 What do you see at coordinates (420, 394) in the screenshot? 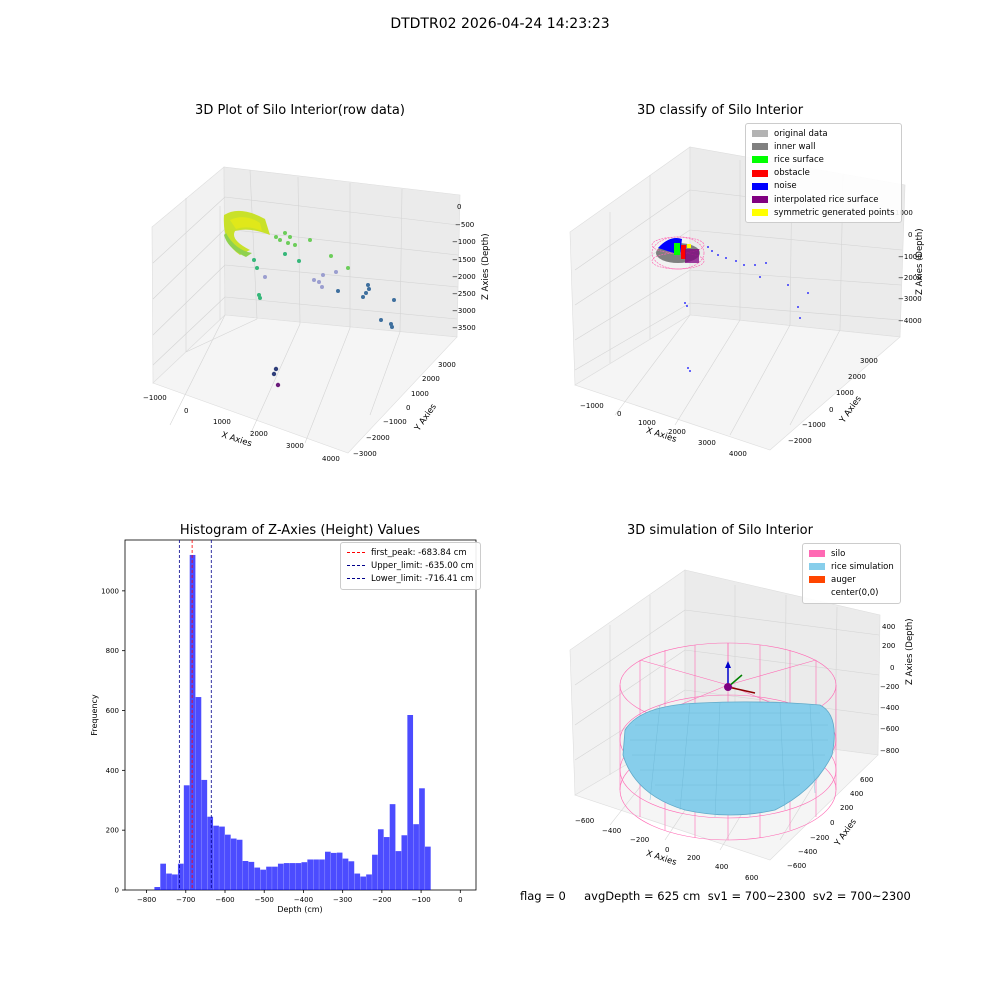
I see `y-tick: 1000` at bounding box center [420, 394].